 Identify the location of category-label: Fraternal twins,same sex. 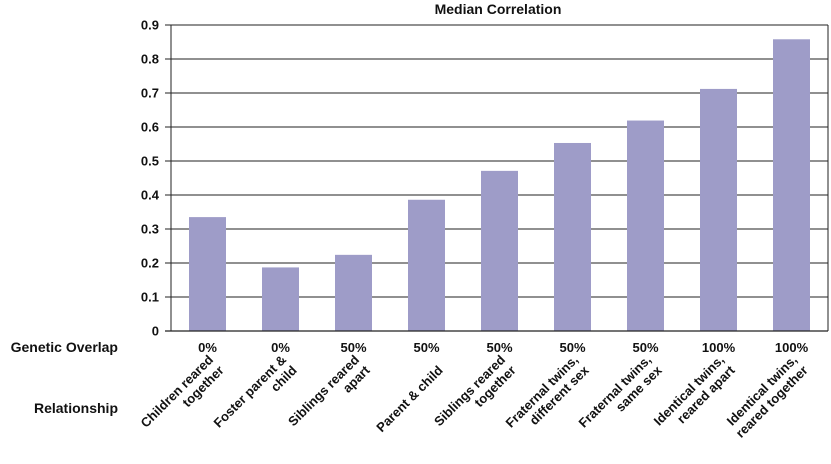
(621, 391).